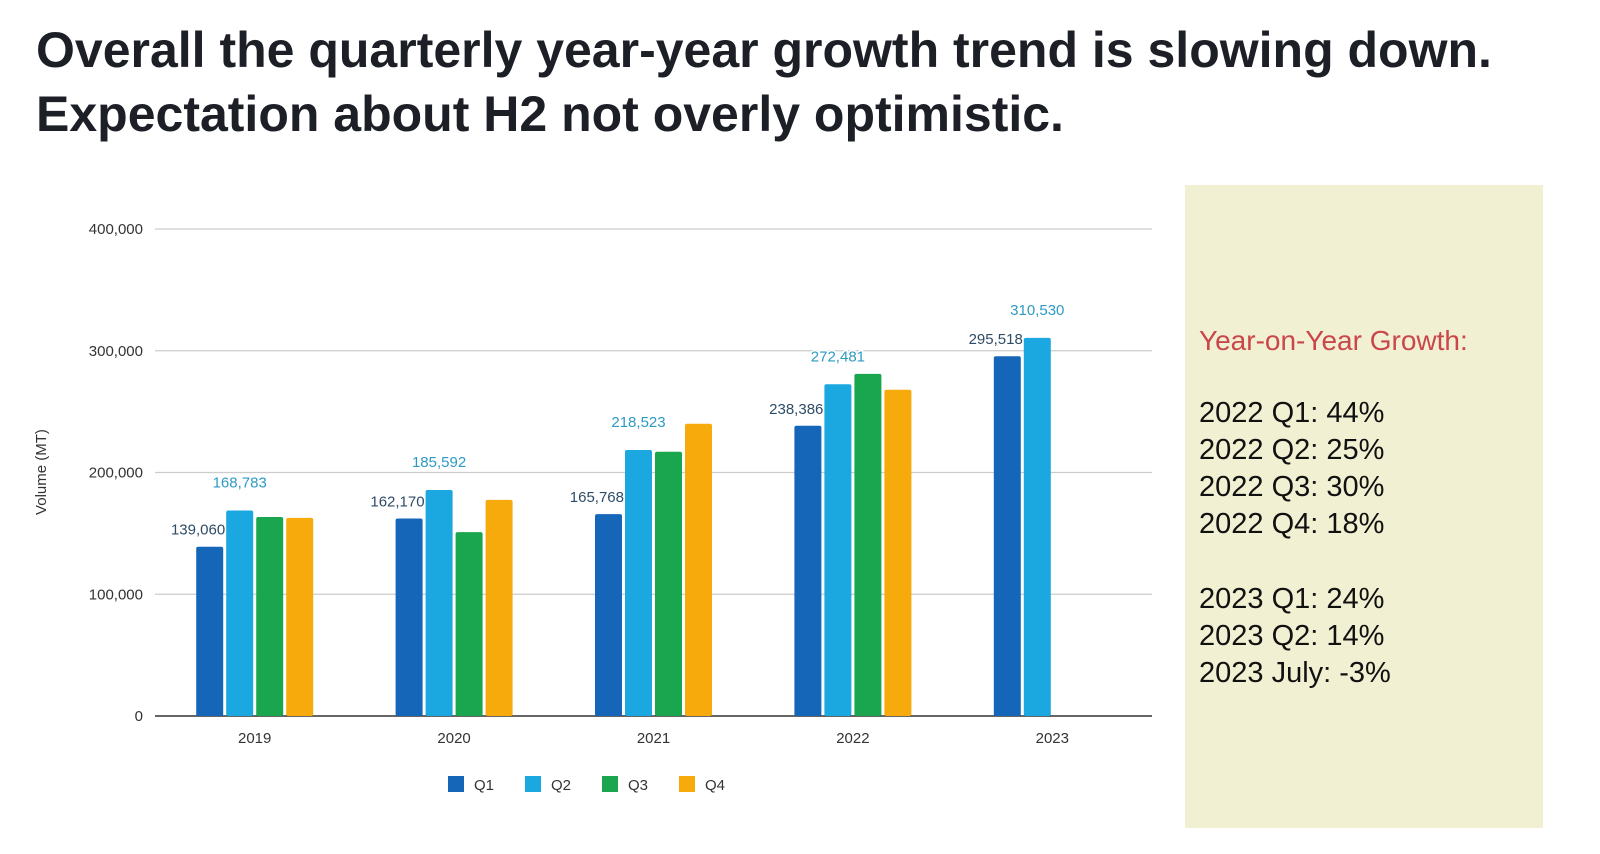 The width and height of the screenshot is (1600, 854). I want to click on bar-q4-2022, so click(898, 552).